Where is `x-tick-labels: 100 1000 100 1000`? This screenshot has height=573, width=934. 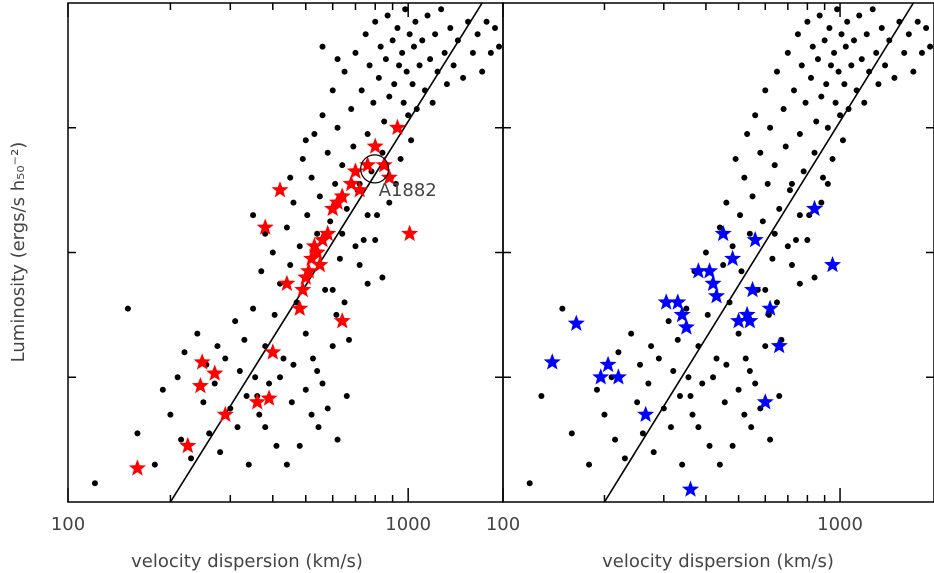 x-tick-labels: 100 1000 100 1000 is located at coordinates (457, 524).